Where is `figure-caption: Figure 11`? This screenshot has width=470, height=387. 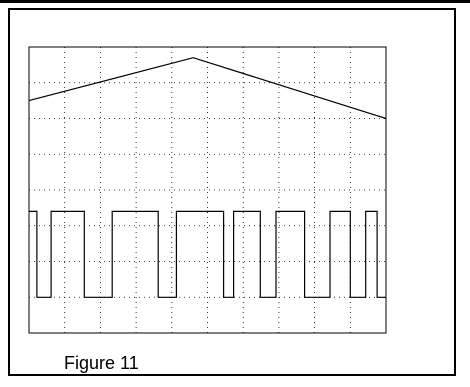
figure-caption: Figure 11 is located at coordinates (101, 363).